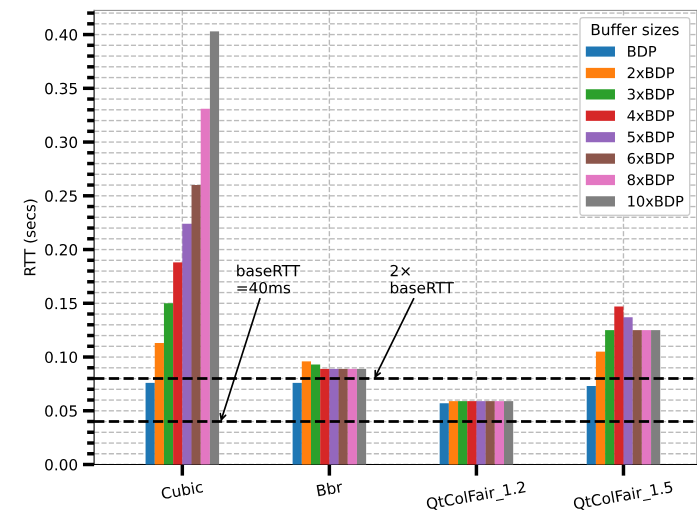  Describe the element at coordinates (61, 304) in the screenshot. I see `y-tick-label: 0.15` at that location.